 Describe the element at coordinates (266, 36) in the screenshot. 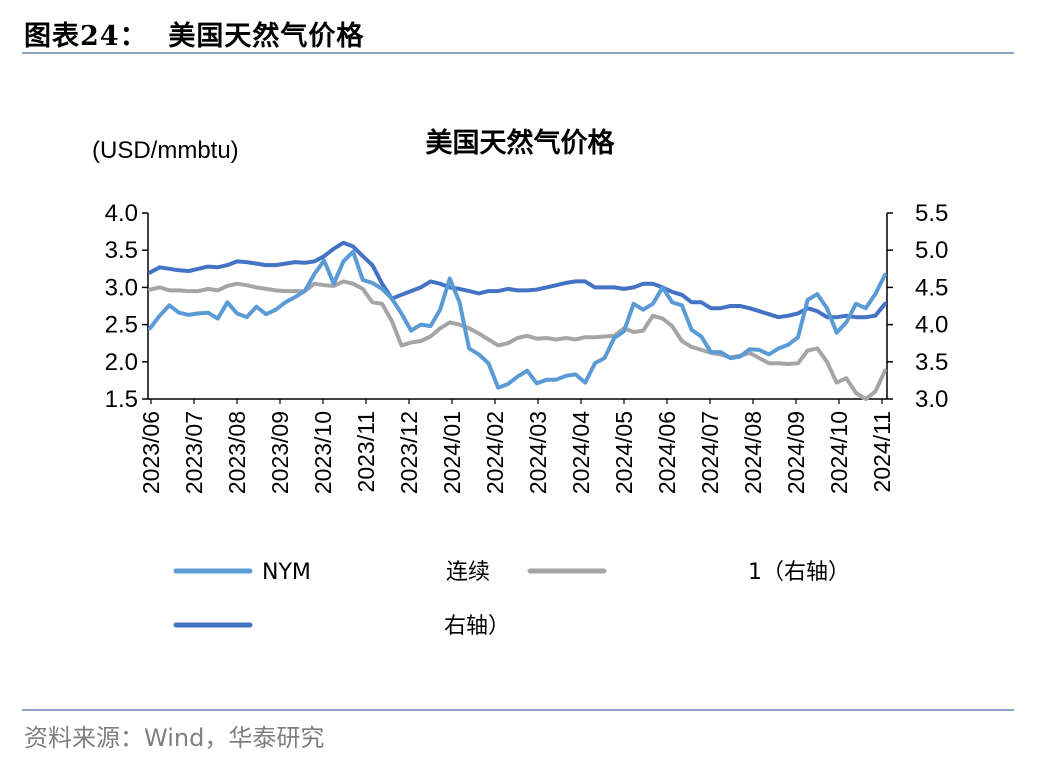

I see `figure-title: 美国天然气价格` at that location.